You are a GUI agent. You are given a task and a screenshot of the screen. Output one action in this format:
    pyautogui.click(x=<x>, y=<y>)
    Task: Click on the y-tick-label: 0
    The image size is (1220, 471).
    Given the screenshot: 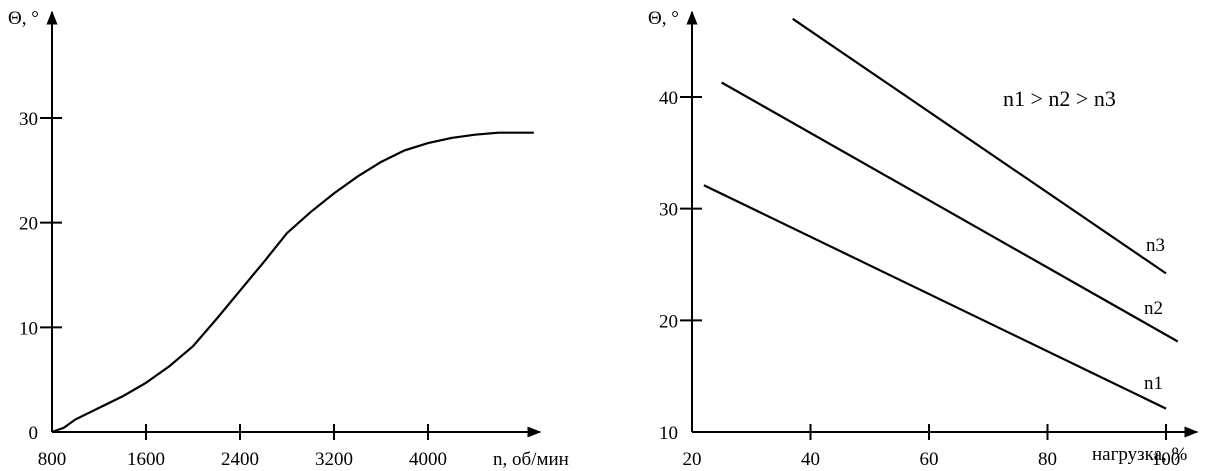 What is the action you would take?
    pyautogui.click(x=34, y=433)
    